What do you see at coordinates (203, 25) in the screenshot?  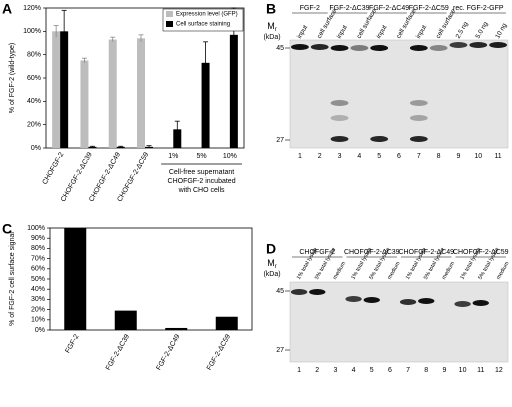 I see `legend-label: Cell surface staining` at bounding box center [203, 25].